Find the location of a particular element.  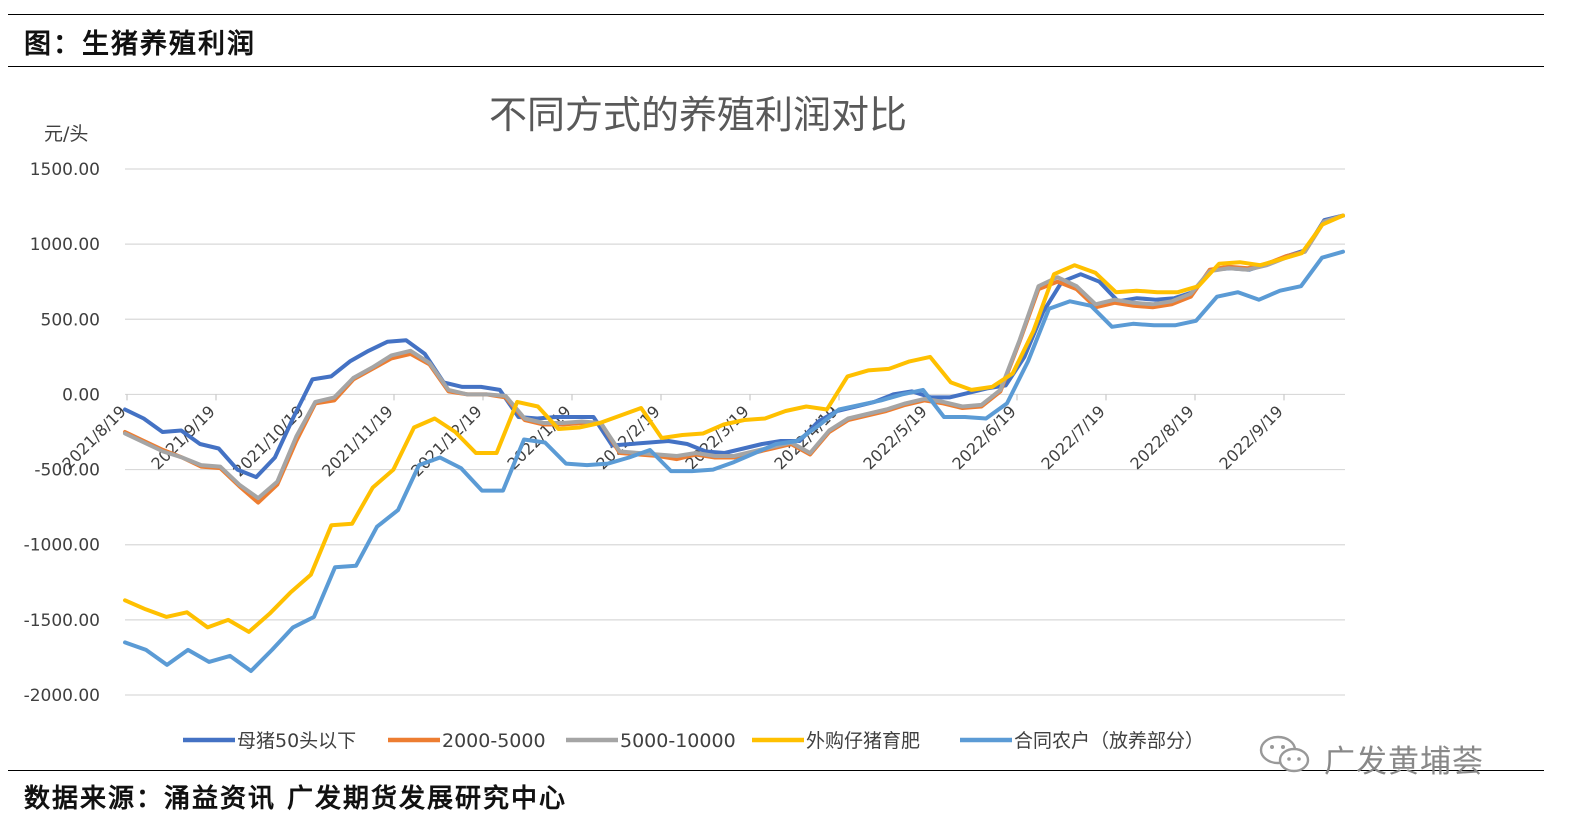

x-tick-label: 2022/7/19 is located at coordinates (1072, 437).